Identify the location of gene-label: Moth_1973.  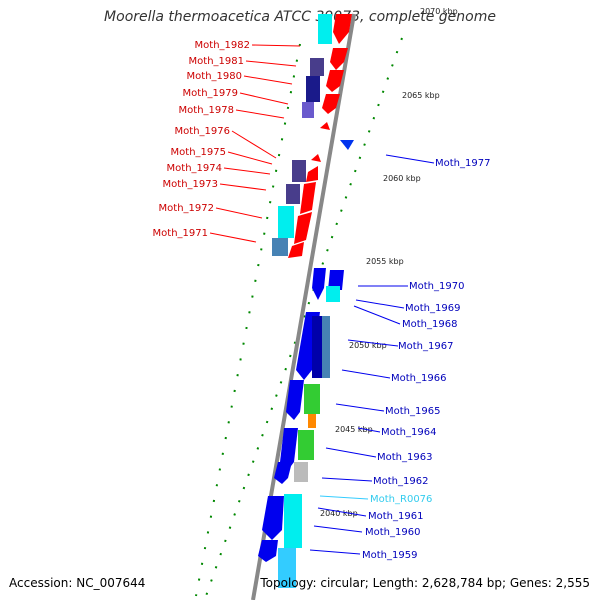
(190, 184).